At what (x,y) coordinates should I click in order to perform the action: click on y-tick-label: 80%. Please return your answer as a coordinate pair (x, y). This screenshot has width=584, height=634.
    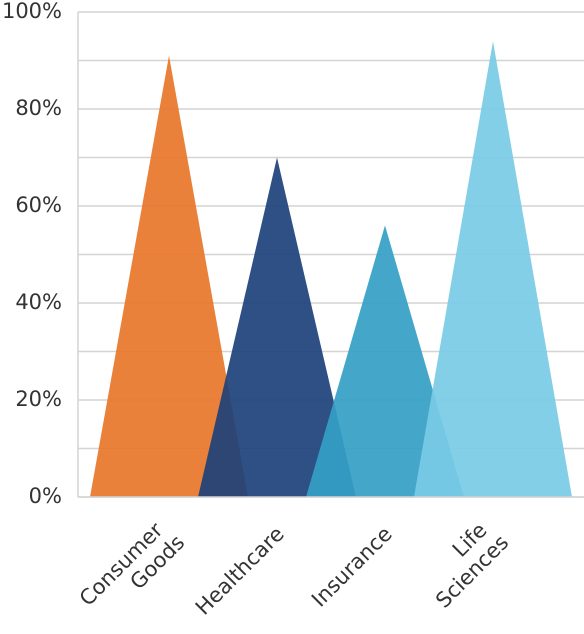
    Looking at the image, I should click on (38, 108).